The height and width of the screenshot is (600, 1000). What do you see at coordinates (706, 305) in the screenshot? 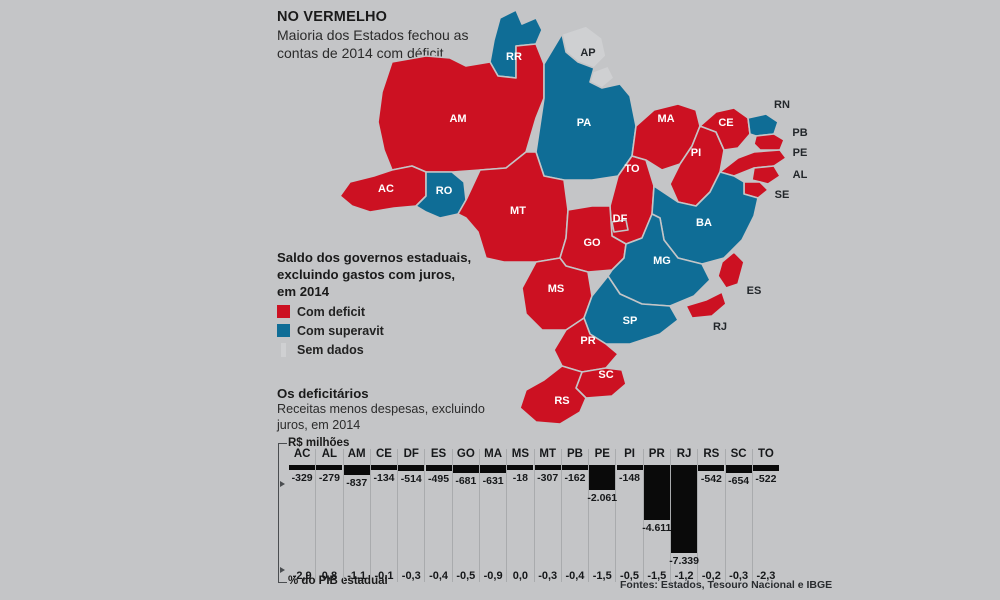
I see `map-state-rj` at bounding box center [706, 305].